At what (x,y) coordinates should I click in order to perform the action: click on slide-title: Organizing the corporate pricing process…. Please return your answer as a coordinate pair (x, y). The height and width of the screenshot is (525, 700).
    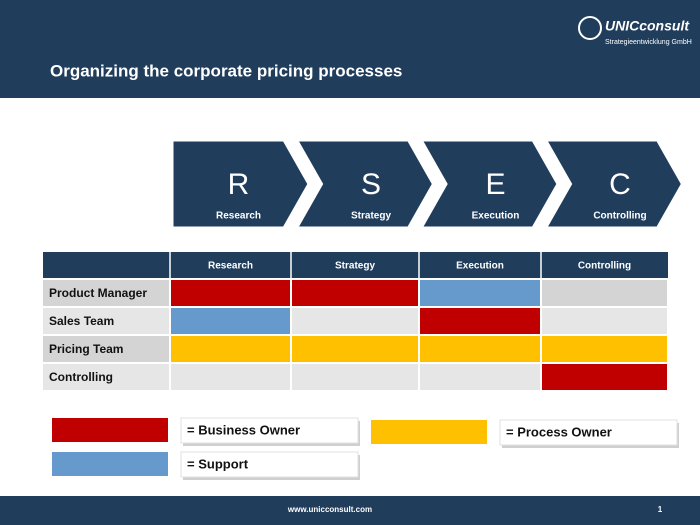
    Looking at the image, I should click on (226, 70).